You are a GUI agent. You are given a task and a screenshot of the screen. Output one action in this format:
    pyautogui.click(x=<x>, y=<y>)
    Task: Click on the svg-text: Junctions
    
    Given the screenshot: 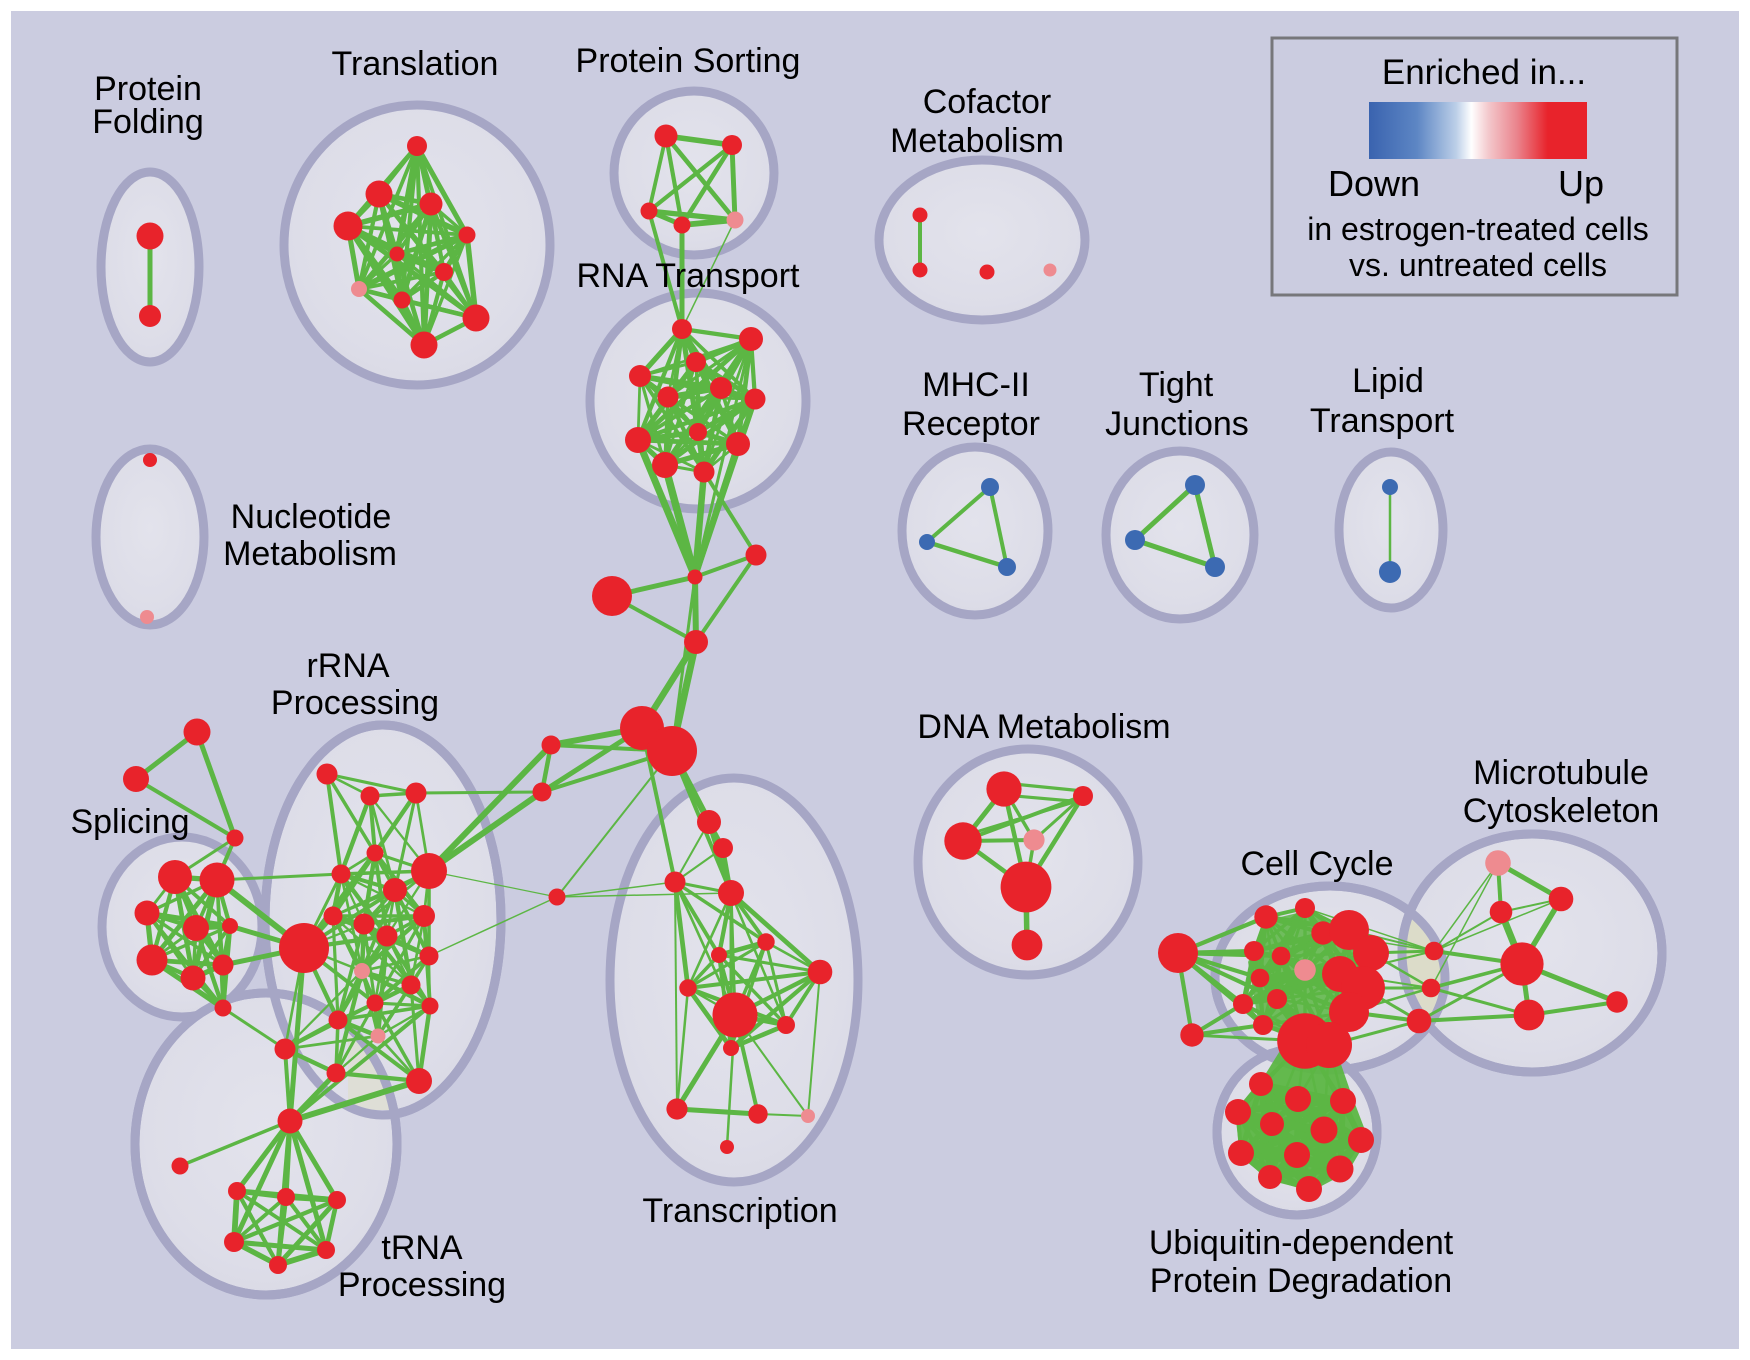 What is the action you would take?
    pyautogui.click(x=1177, y=424)
    